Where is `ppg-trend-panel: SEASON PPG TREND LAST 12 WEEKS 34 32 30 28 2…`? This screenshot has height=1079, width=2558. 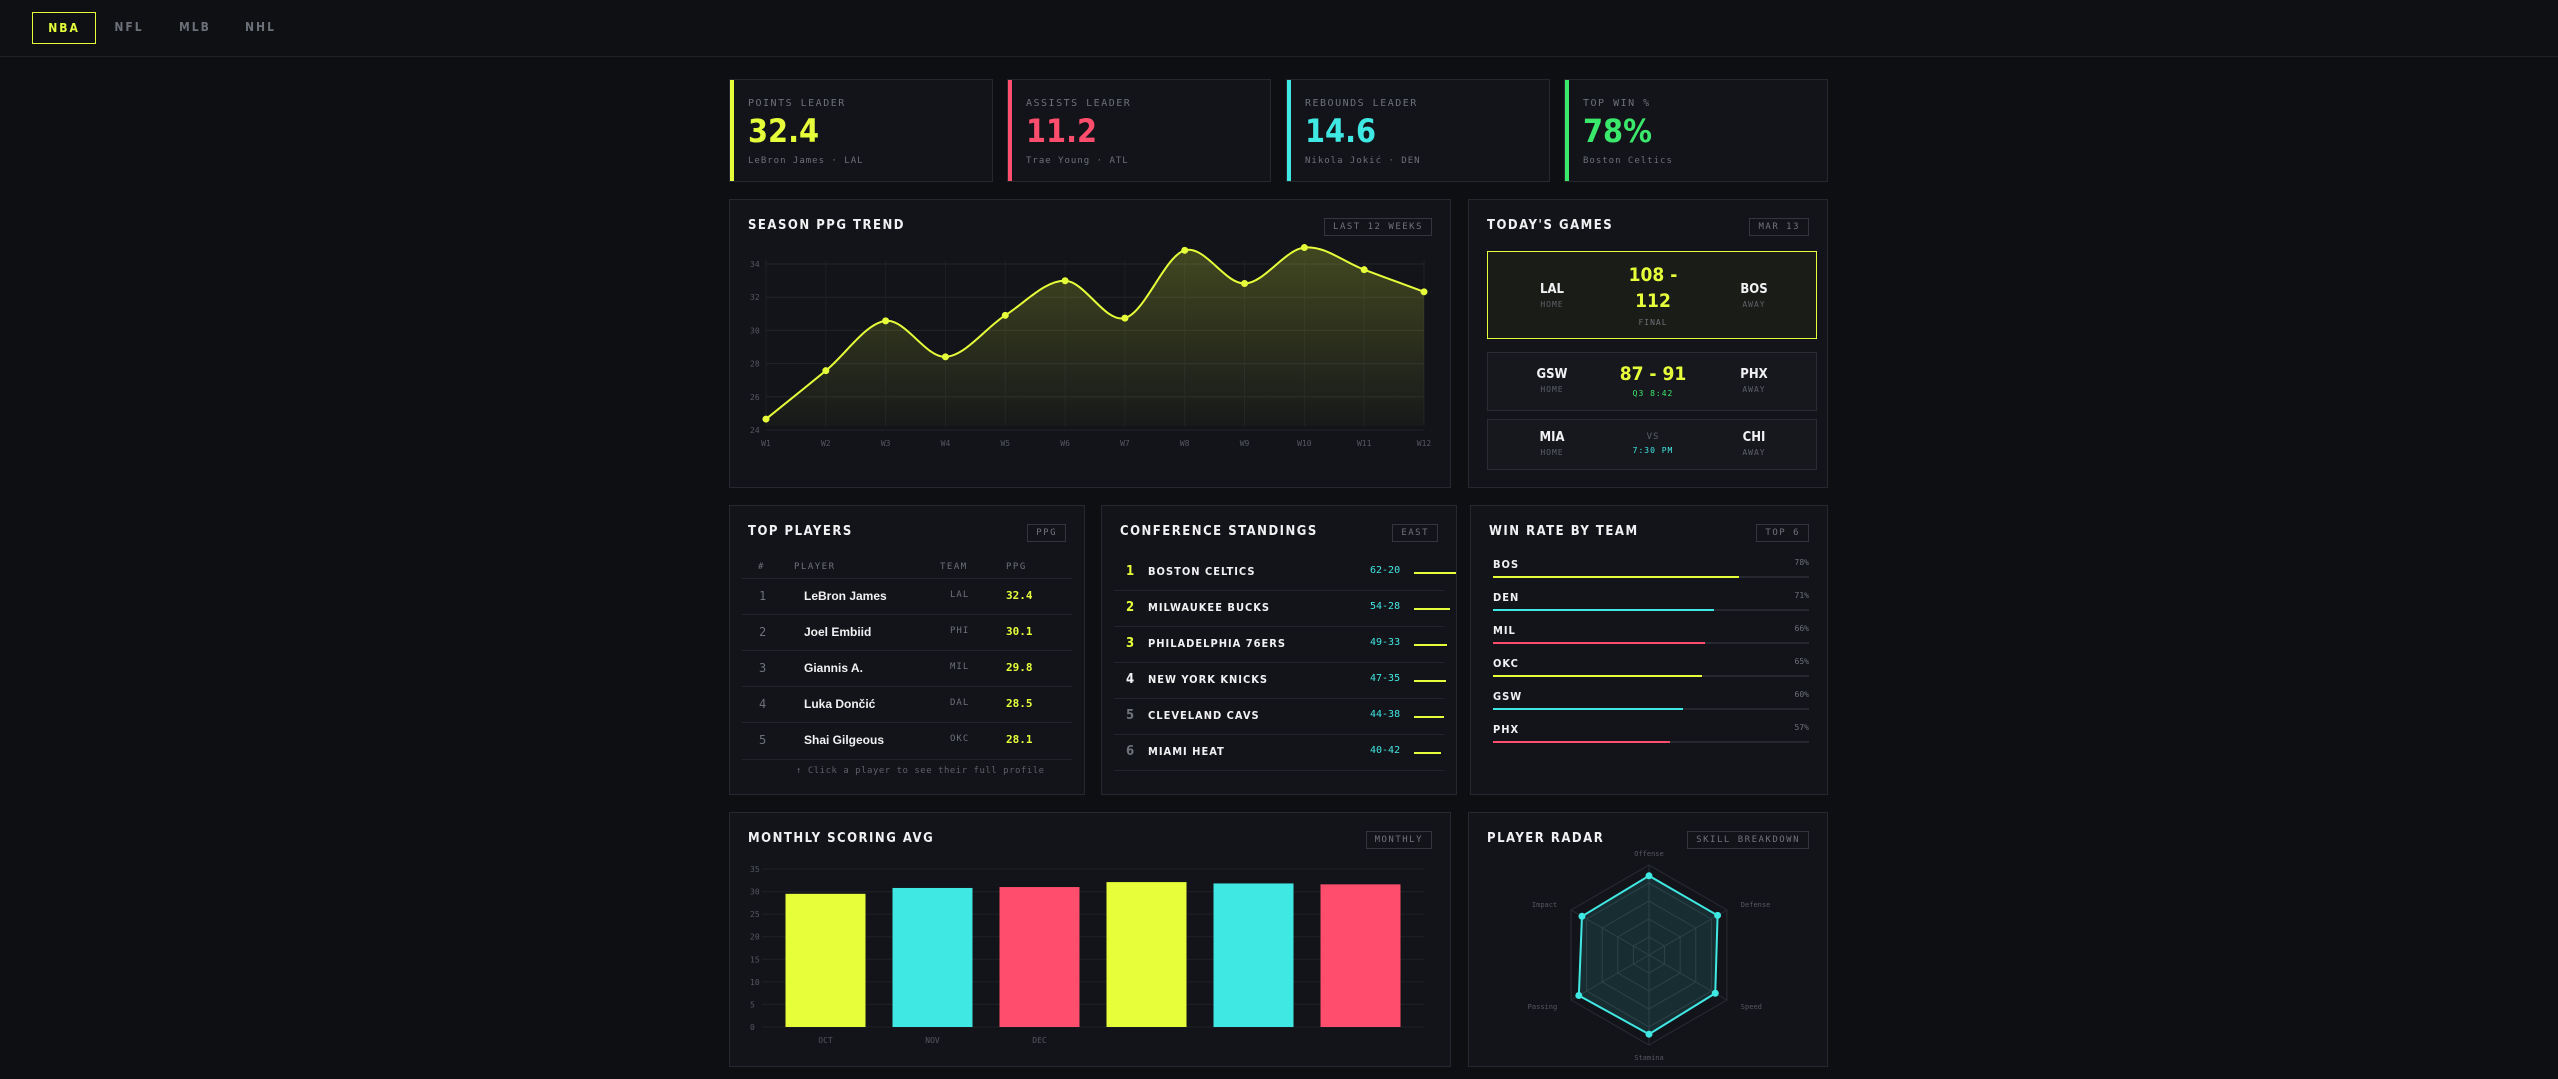 ppg-trend-panel: SEASON PPG TREND LAST 12 WEEKS 34 32 30 28 2… is located at coordinates (1090, 343).